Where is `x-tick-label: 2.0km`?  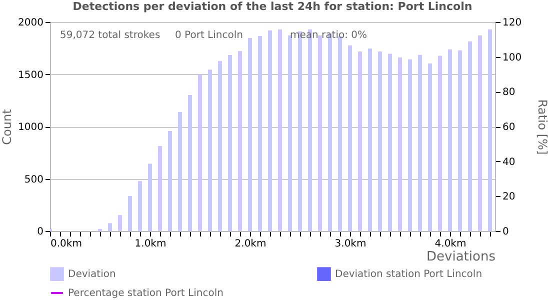 x-tick-label: 2.0km is located at coordinates (250, 244).